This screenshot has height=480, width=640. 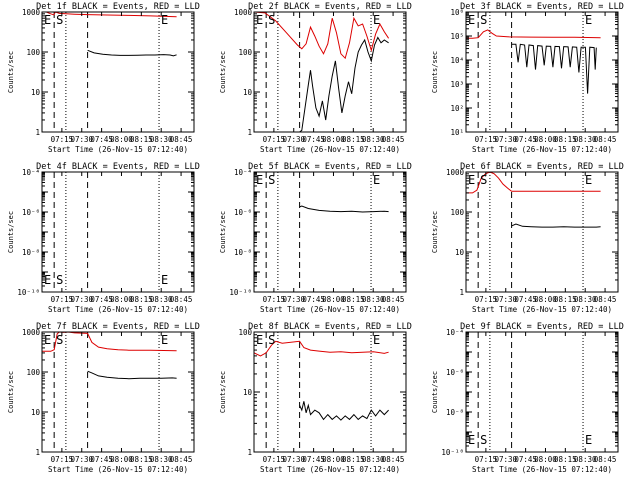 What do you see at coordinates (452, 452) in the screenshot?
I see `y-tick-label: 10⁻¹⁰` at bounding box center [452, 452].